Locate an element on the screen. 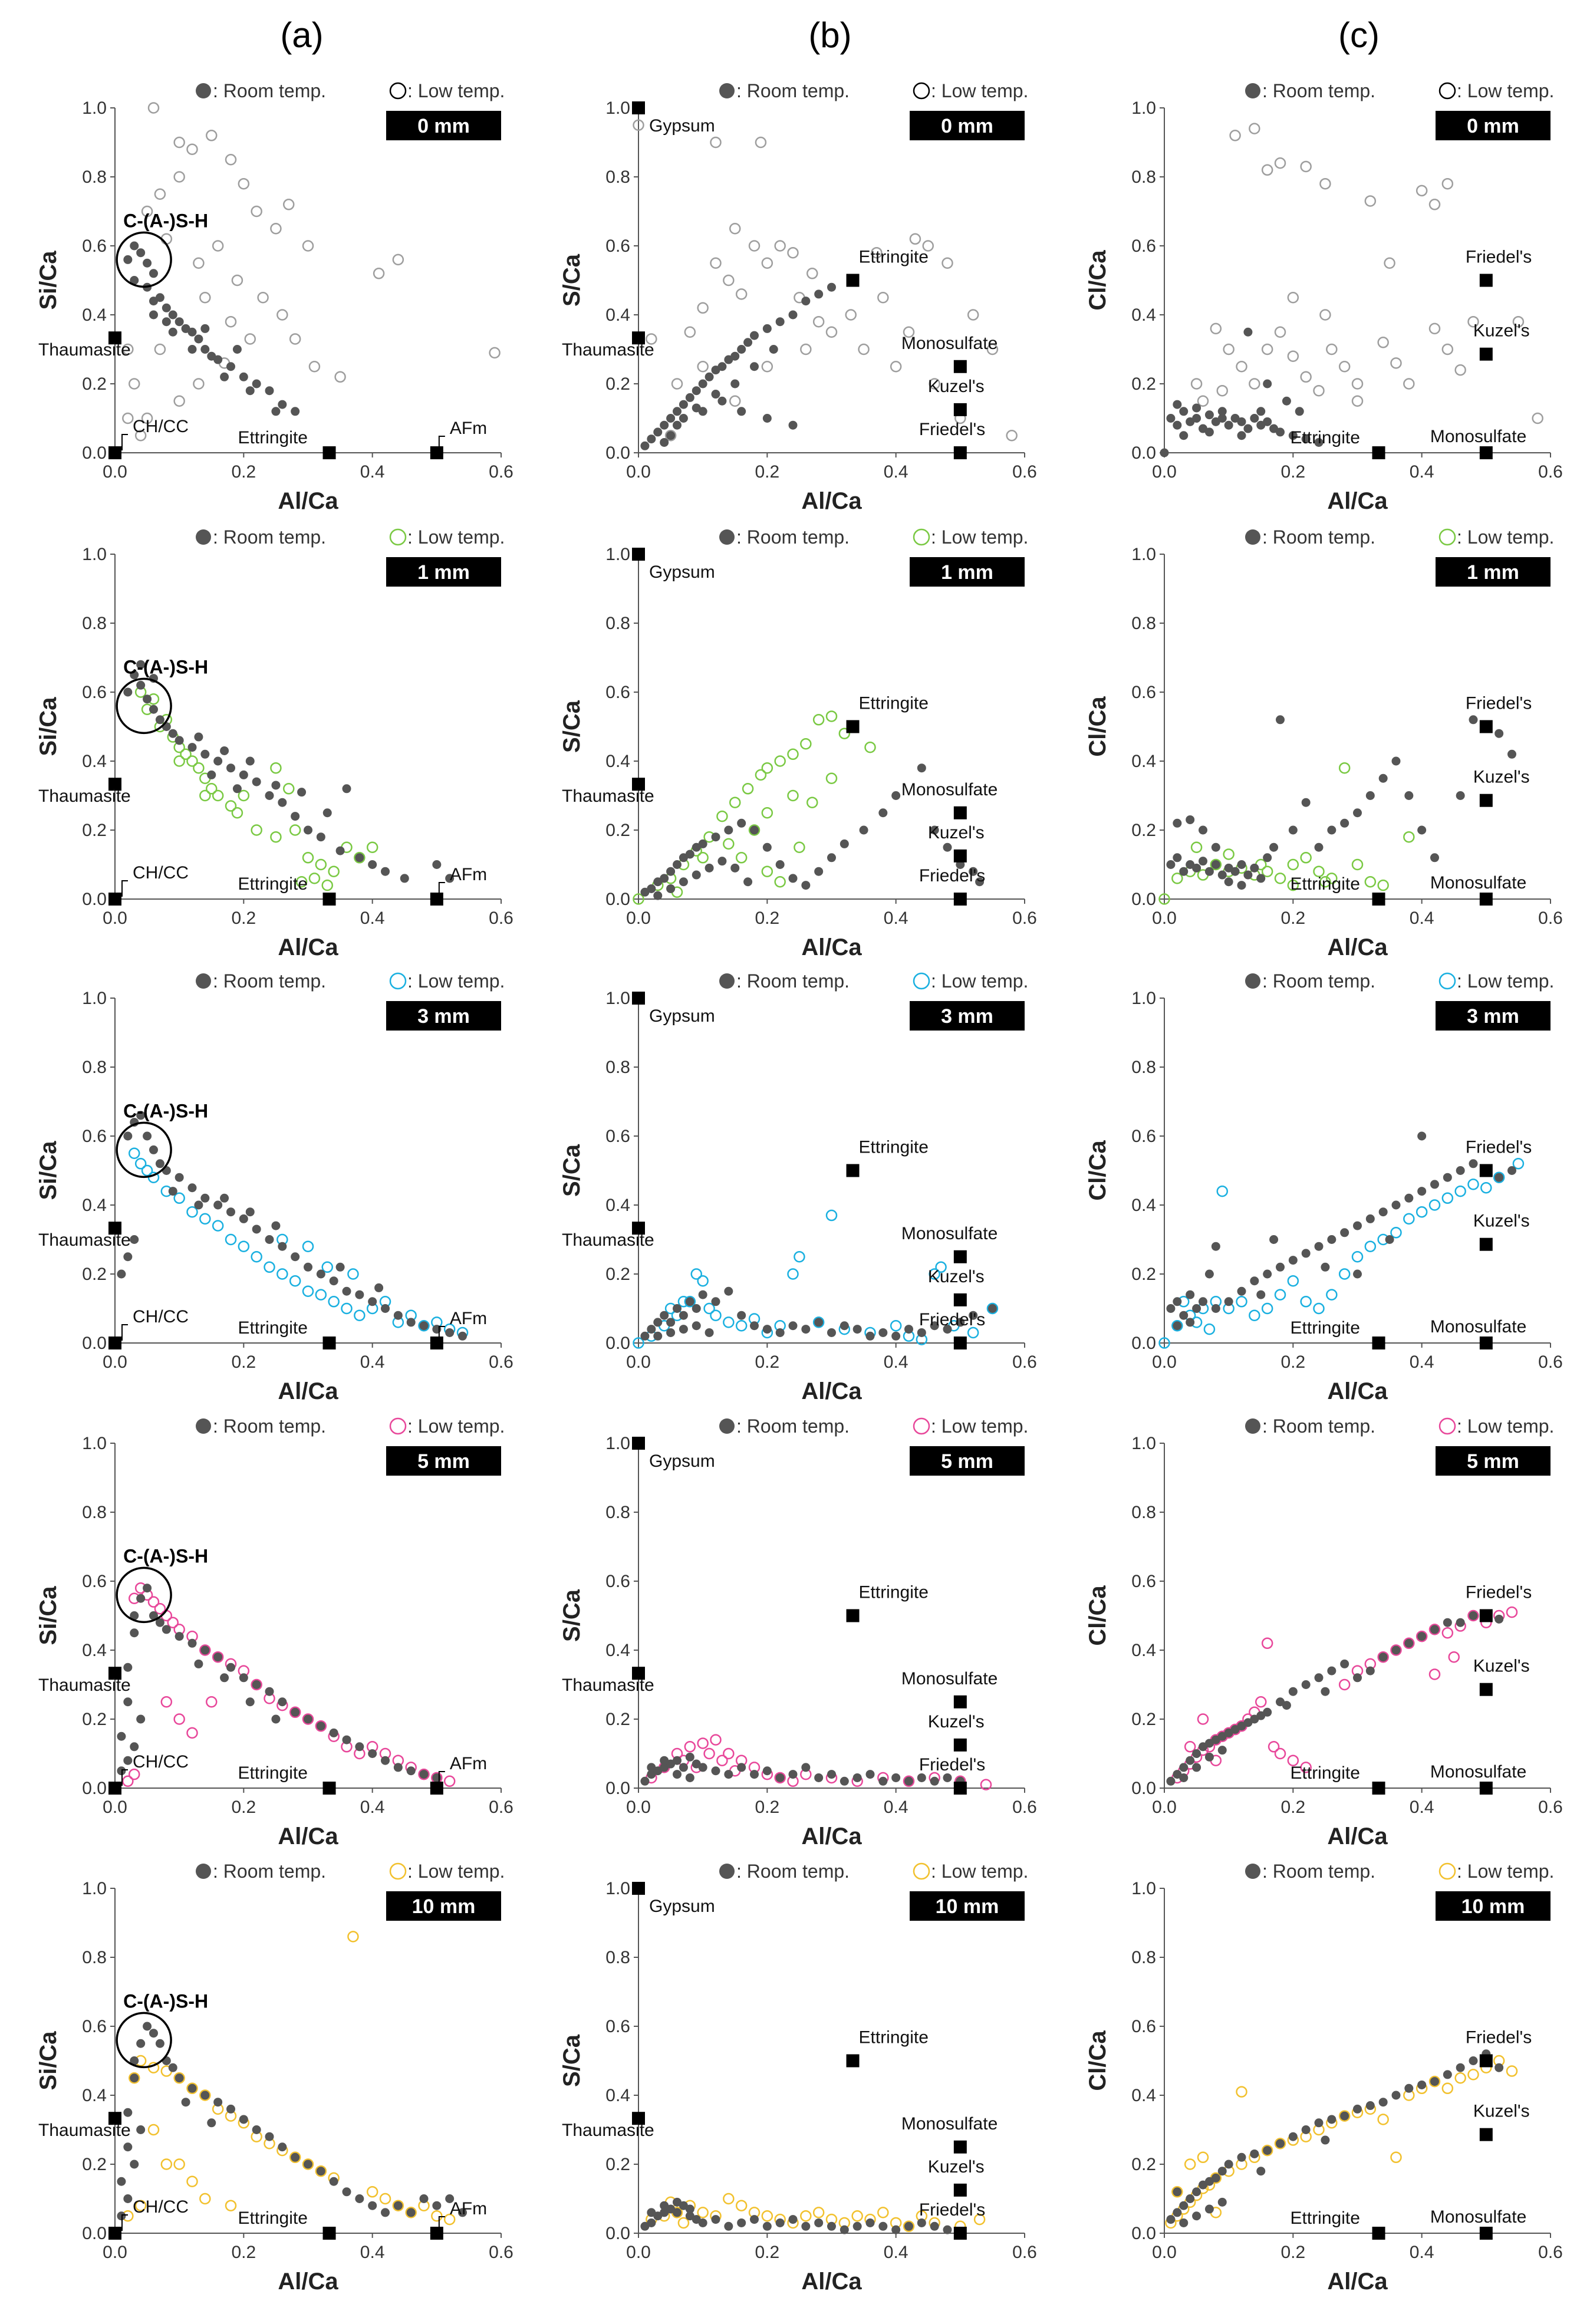  reference-pointer is located at coordinates (441, 2223).